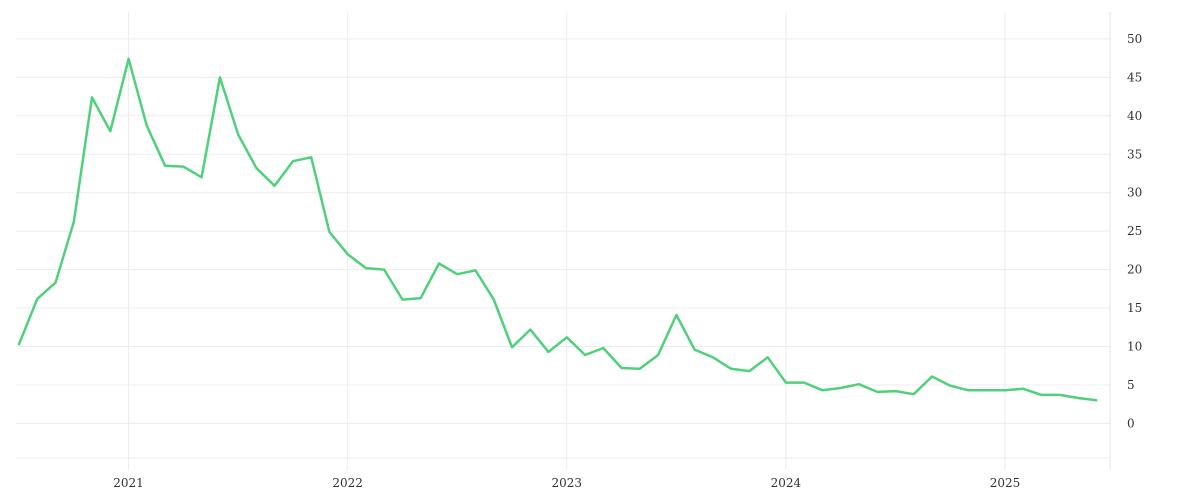 The width and height of the screenshot is (1200, 500). What do you see at coordinates (786, 483) in the screenshot?
I see `x-tick-label: 2024` at bounding box center [786, 483].